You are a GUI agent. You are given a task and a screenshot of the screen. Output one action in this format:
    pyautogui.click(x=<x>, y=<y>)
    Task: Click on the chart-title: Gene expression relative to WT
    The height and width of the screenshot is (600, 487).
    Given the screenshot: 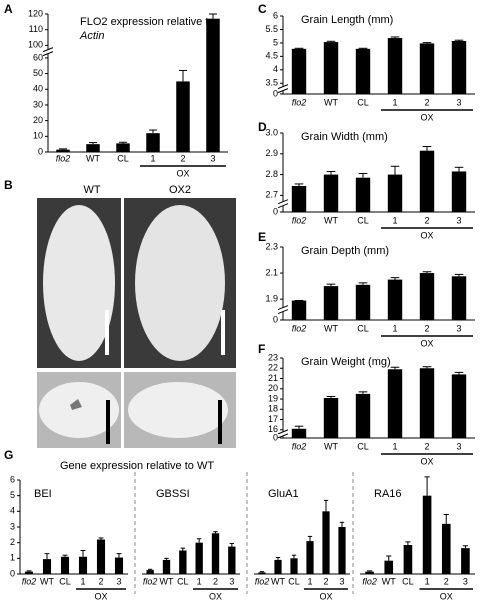 What is the action you would take?
    pyautogui.click(x=137, y=466)
    